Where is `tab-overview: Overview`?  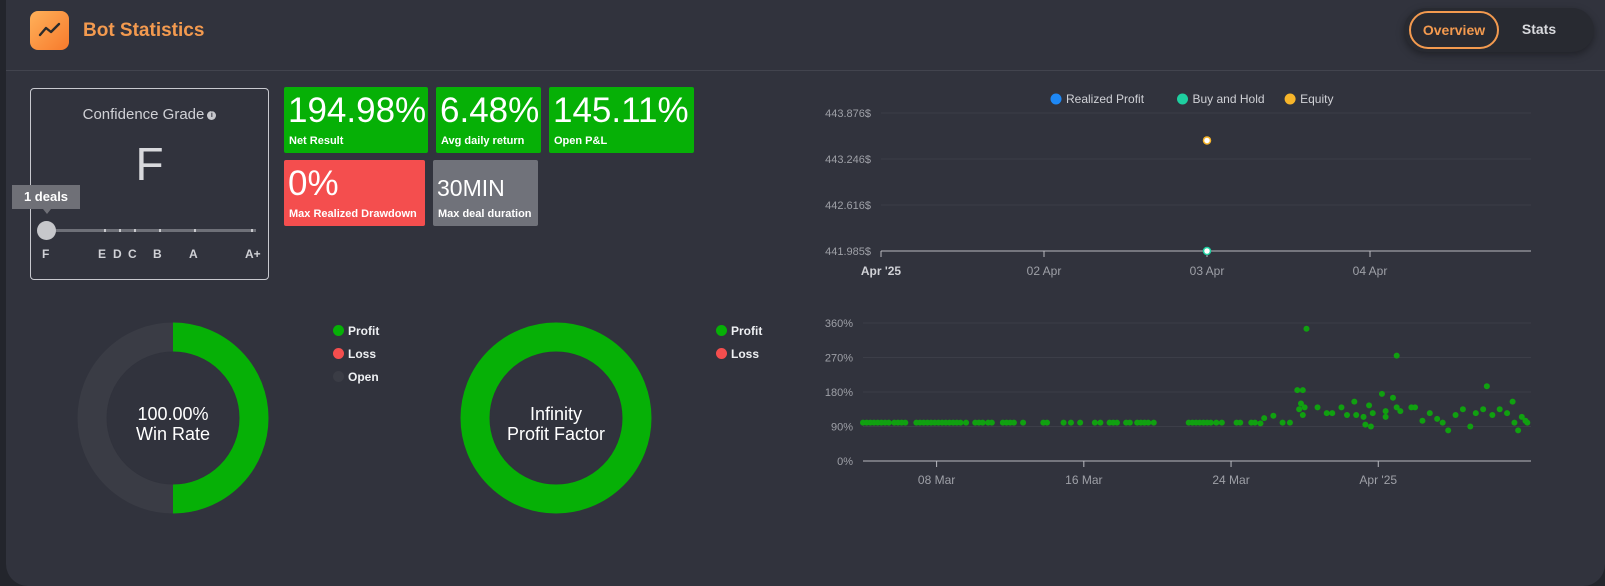 tab-overview: Overview is located at coordinates (1454, 30).